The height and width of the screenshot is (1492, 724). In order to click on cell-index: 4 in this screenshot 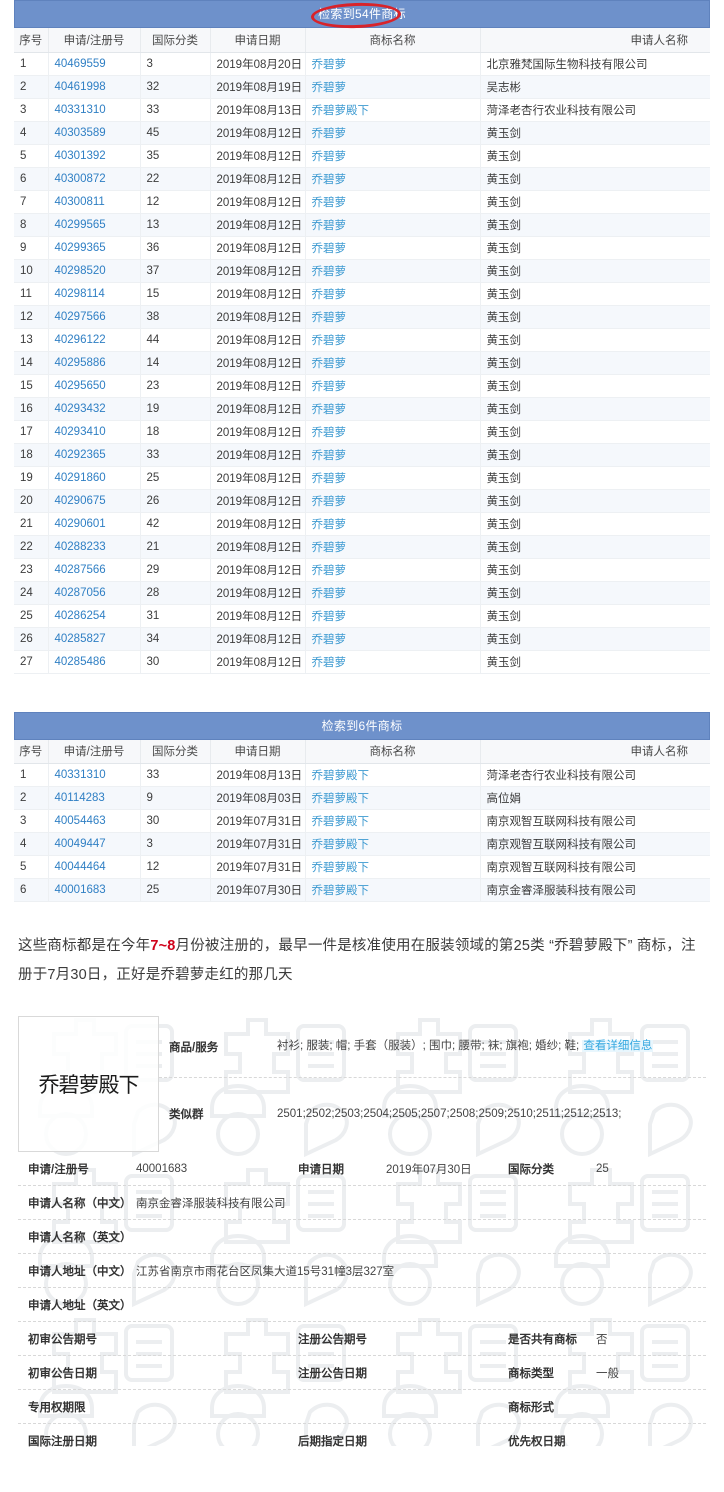, I will do `click(31, 844)`.